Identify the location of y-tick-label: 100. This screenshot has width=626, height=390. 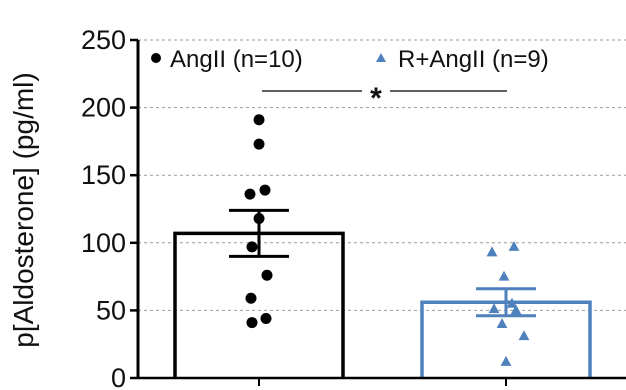
(103, 243).